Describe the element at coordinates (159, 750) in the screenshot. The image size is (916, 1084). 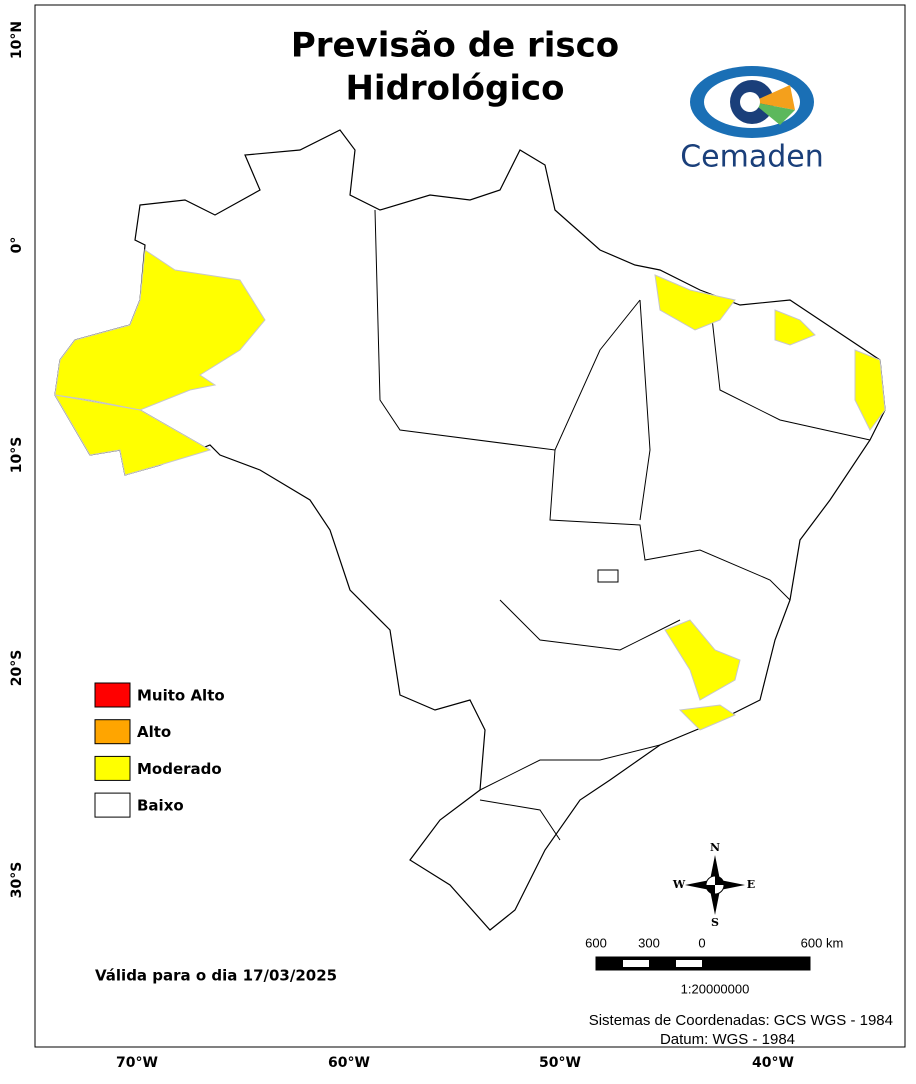
I see `legend: Muito Alto Alto Moderado Baixo` at that location.